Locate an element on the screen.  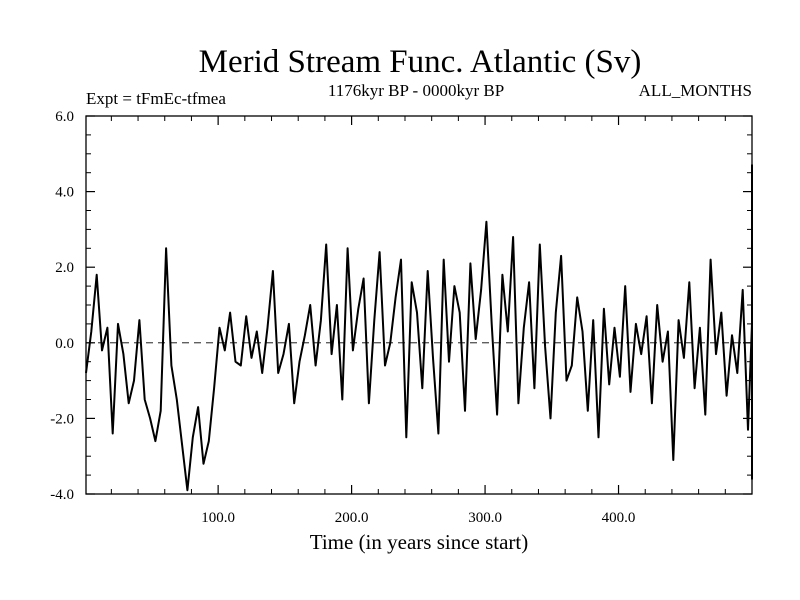
period-label: 1176kyr BP - 0000kyr BP is located at coordinates (416, 90).